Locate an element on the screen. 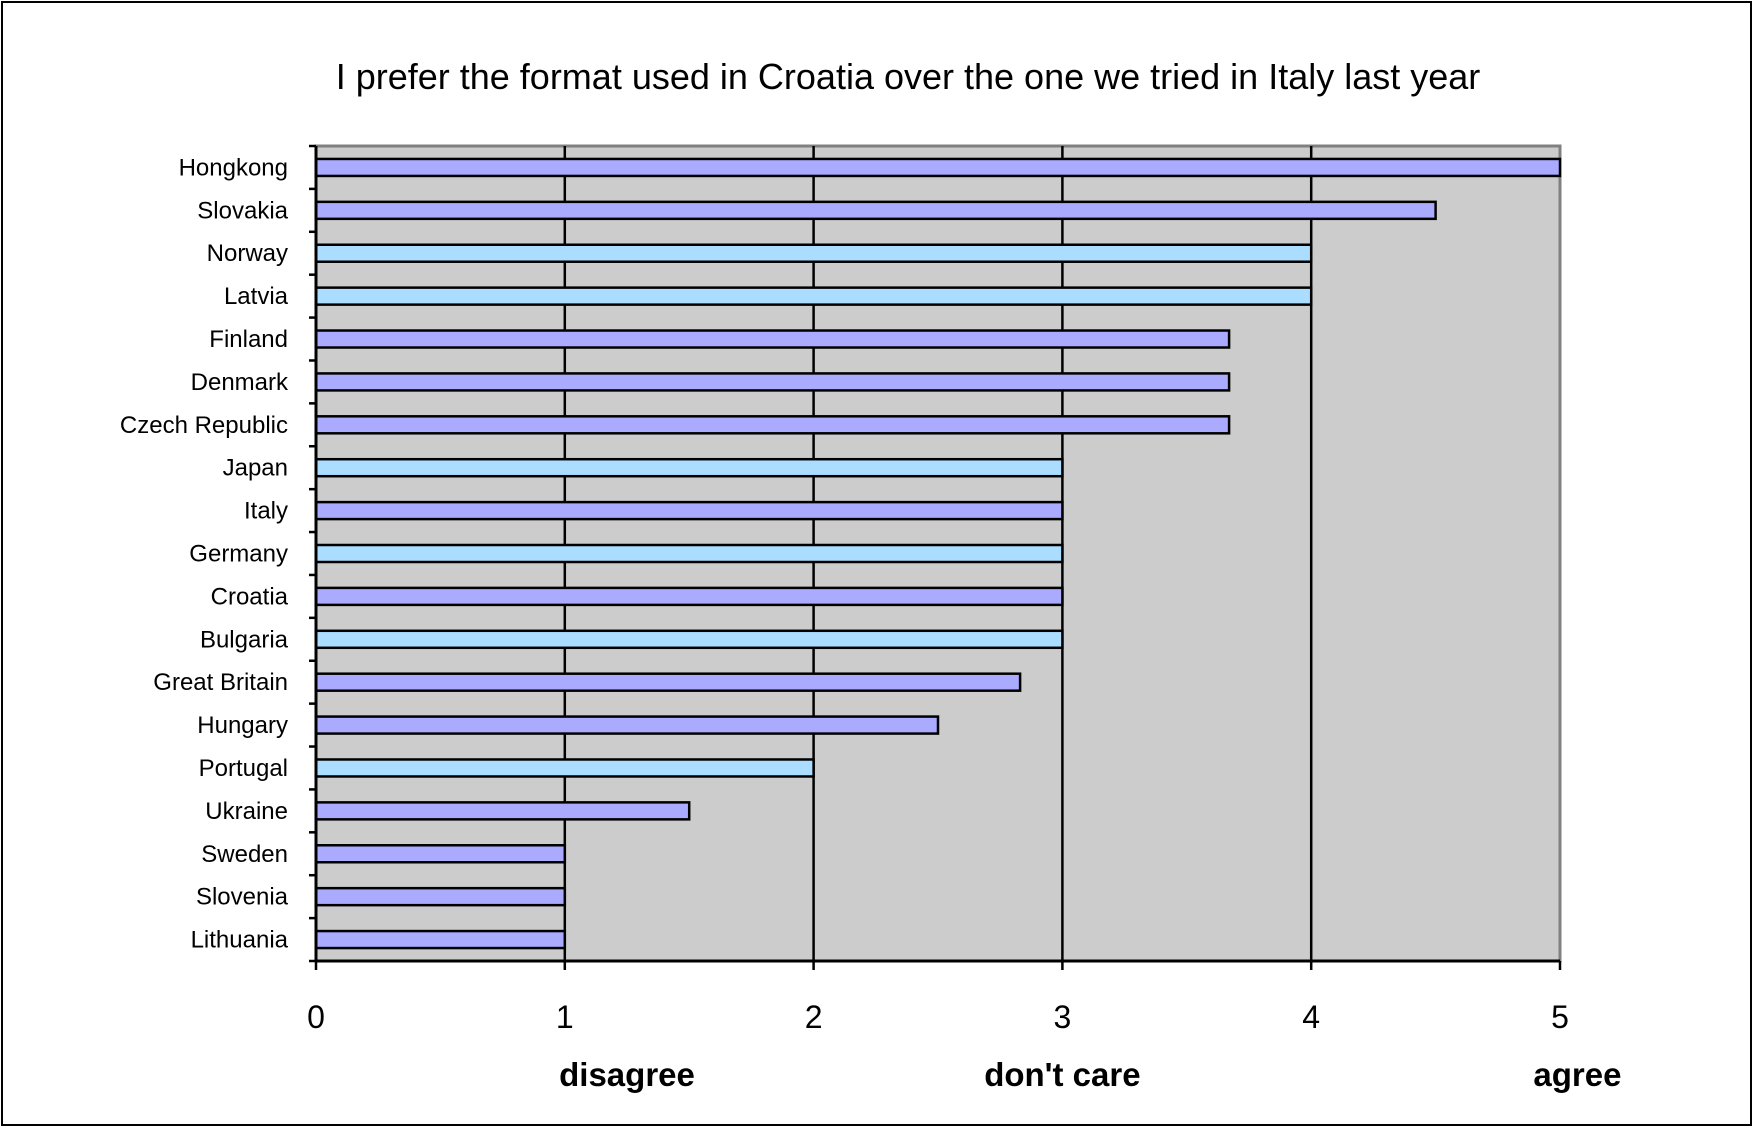  bar-croatia is located at coordinates (689, 596).